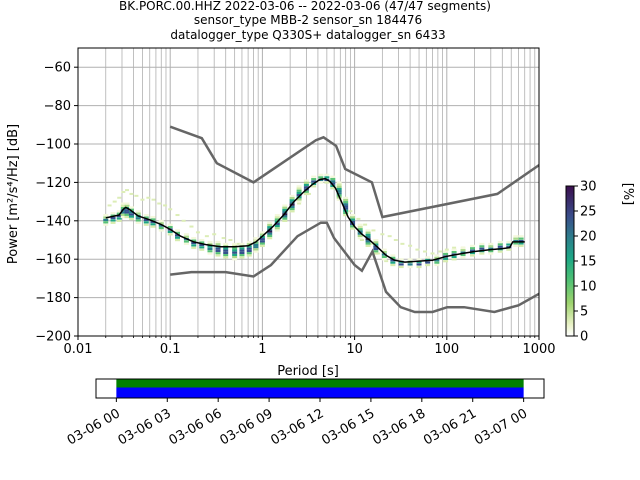 This screenshot has height=480, width=640. I want to click on colorbar-tick-label: 10, so click(588, 287).